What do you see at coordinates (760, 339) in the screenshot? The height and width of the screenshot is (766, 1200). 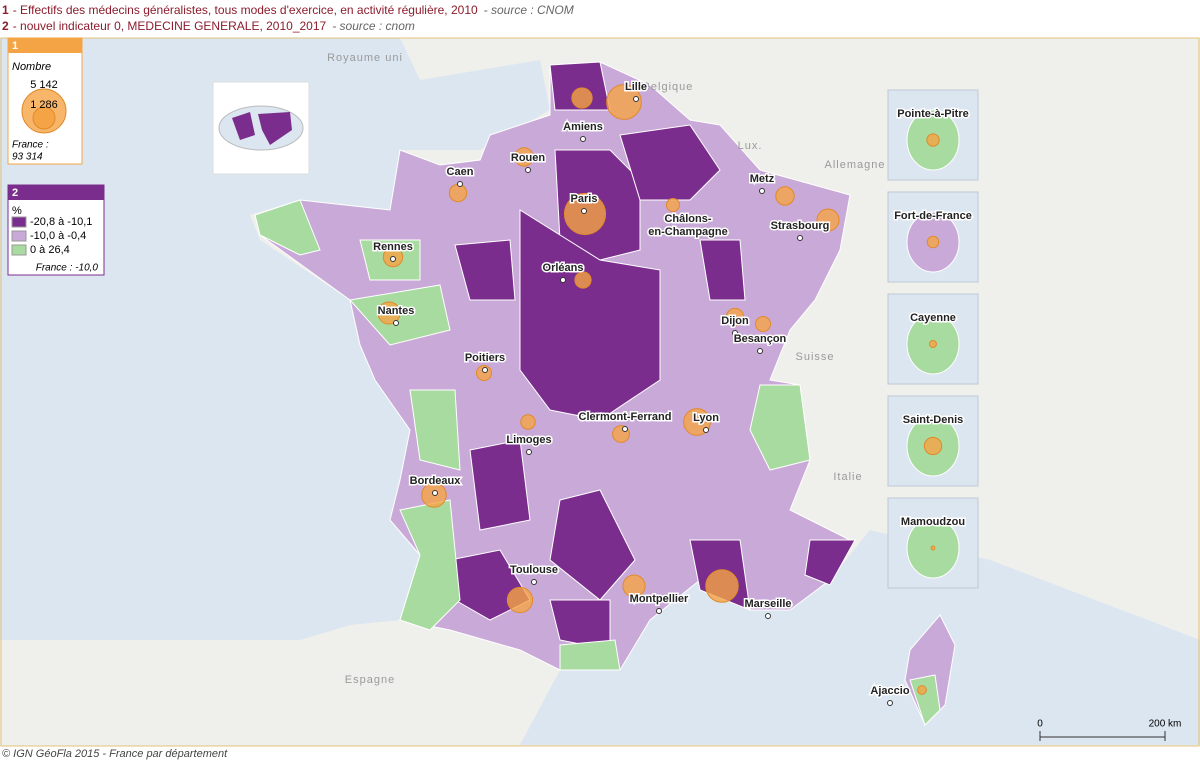 I see `city-label: Besançon` at bounding box center [760, 339].